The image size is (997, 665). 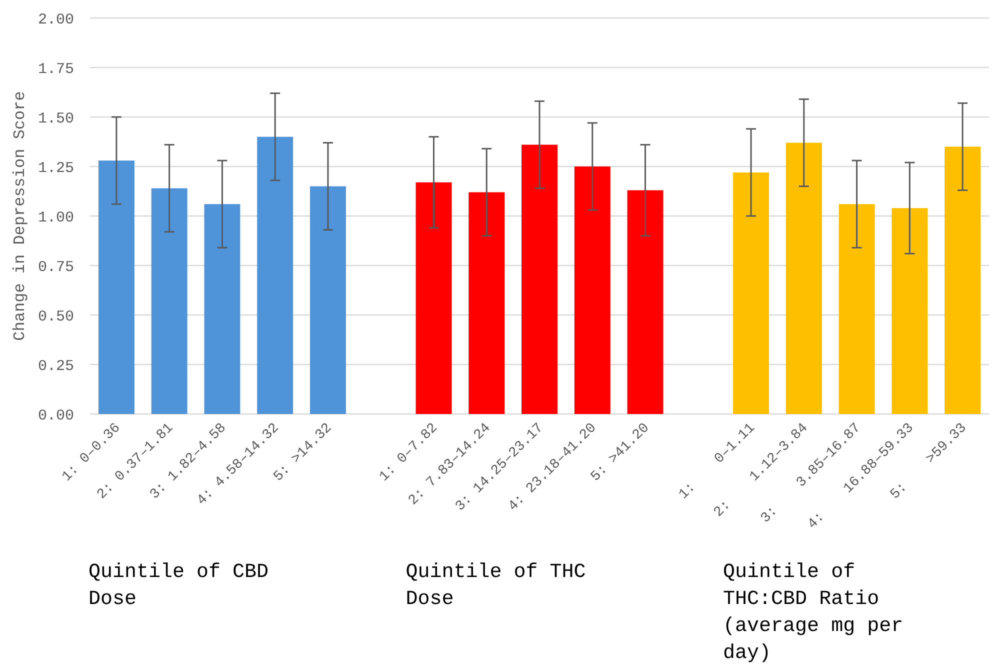 I want to click on y-axis-title: Change in Depression Score, so click(x=20, y=216).